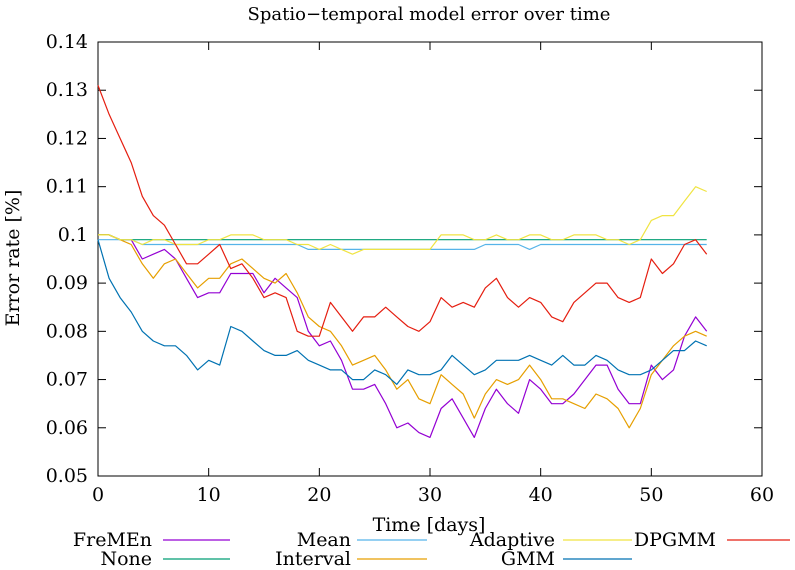 This screenshot has height=570, width=795. Describe the element at coordinates (67, 428) in the screenshot. I see `y-tick-label: 0.06` at that location.